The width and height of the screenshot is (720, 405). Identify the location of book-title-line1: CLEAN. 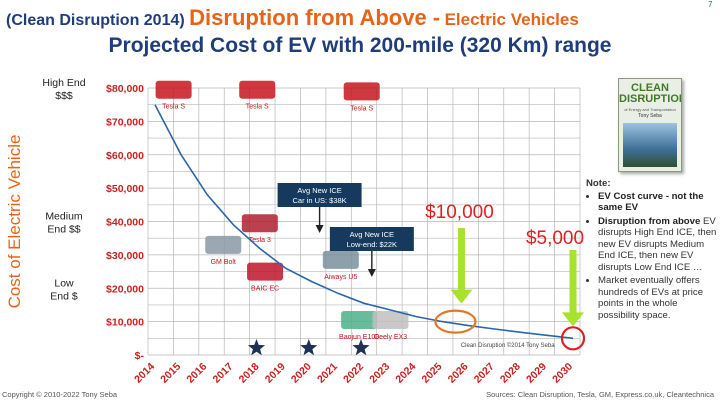
(650, 88).